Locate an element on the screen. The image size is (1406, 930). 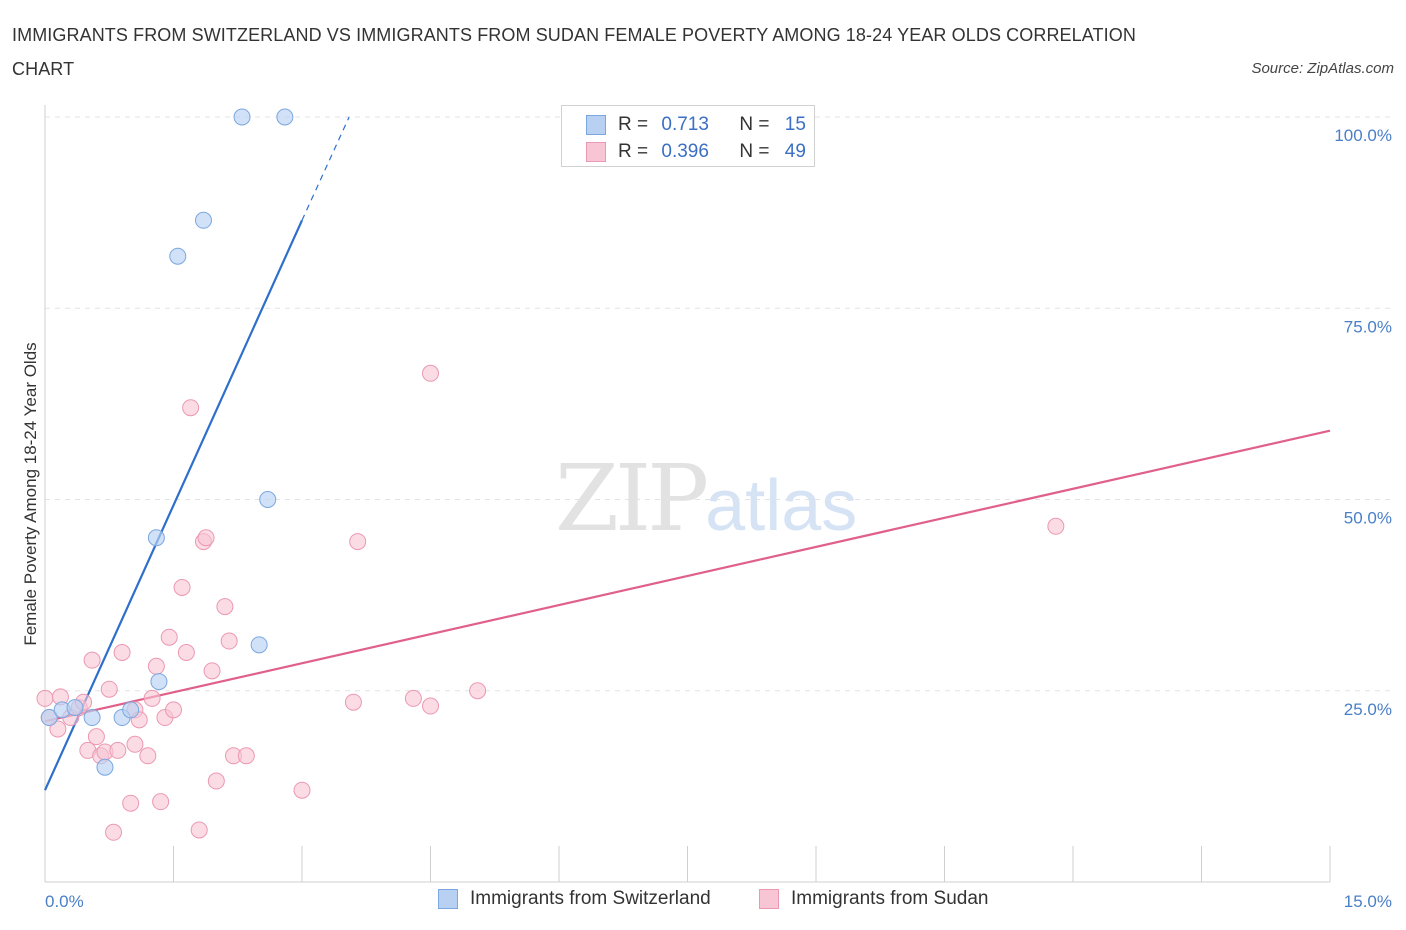
legend-r-value: 0.713 is located at coordinates (685, 124).